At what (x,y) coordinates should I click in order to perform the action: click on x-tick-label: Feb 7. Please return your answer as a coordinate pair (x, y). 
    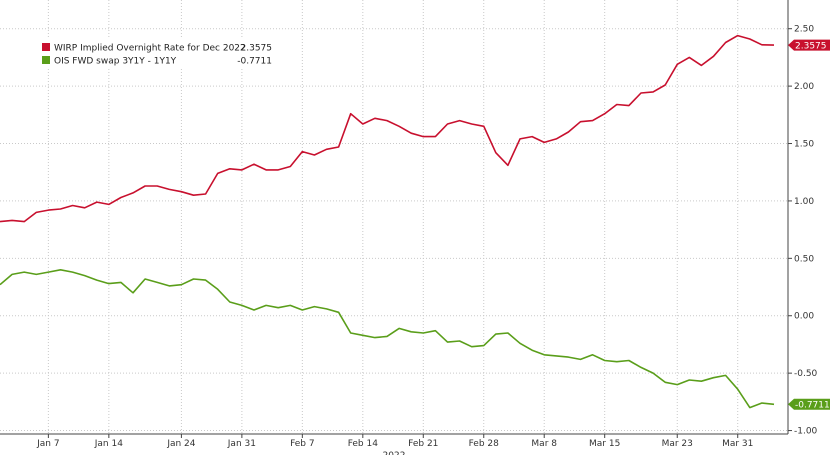
    Looking at the image, I should click on (302, 444).